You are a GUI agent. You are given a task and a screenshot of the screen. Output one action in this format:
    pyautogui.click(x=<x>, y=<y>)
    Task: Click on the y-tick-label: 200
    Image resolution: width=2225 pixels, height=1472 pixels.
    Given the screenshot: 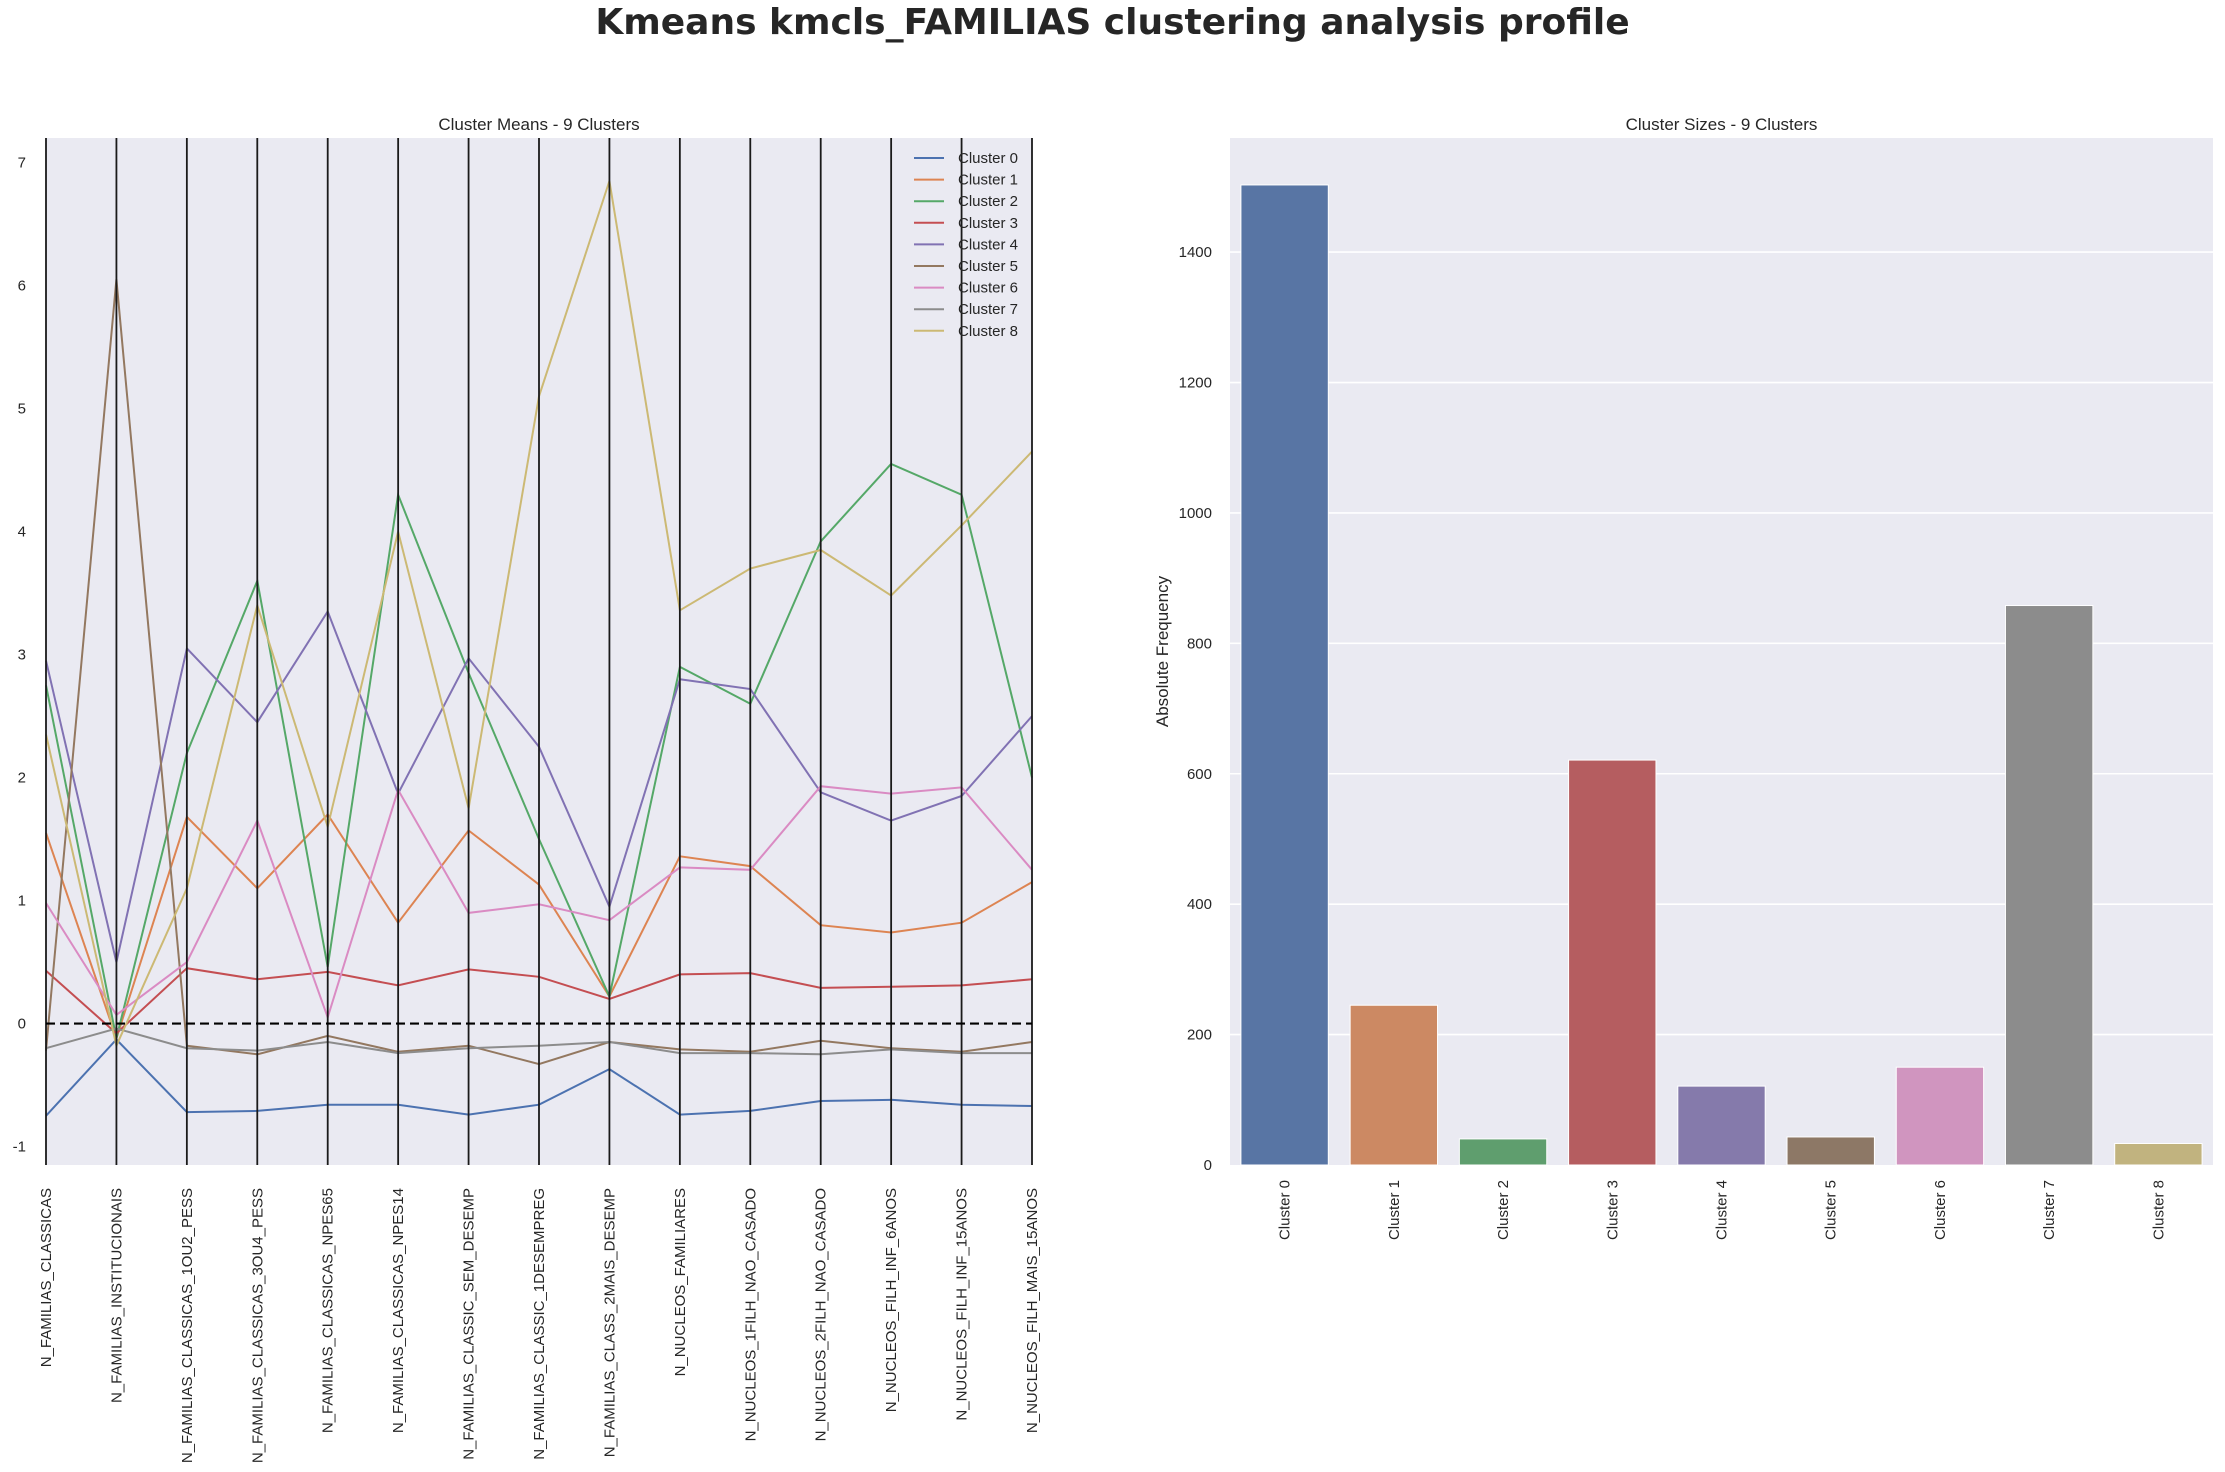 What is the action you would take?
    pyautogui.click(x=1199, y=1035)
    